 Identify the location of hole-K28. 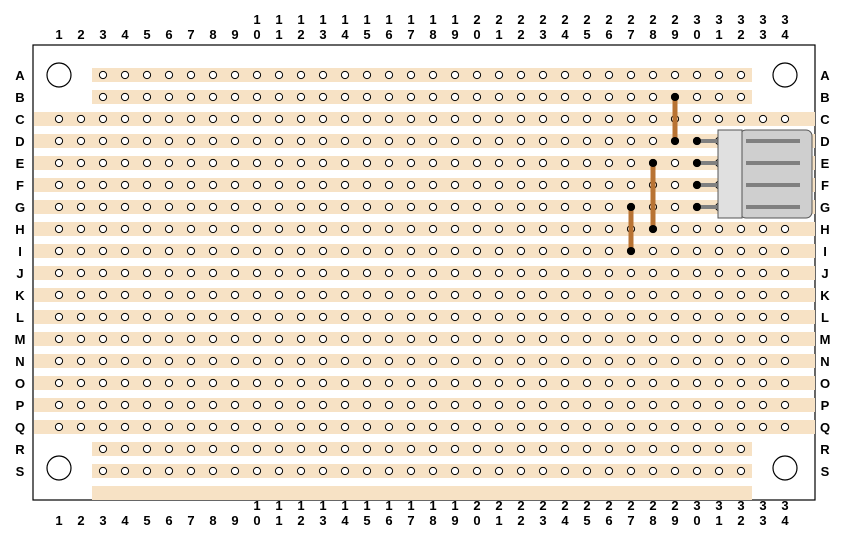
(653, 295).